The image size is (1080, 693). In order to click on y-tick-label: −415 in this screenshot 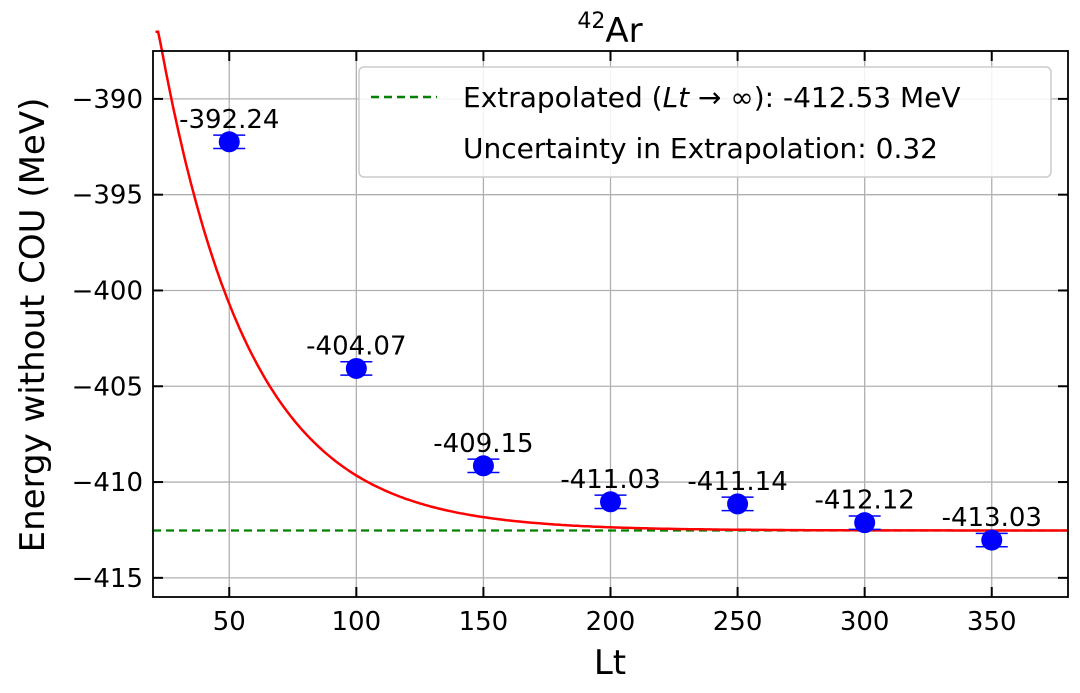, I will do `click(107, 579)`.